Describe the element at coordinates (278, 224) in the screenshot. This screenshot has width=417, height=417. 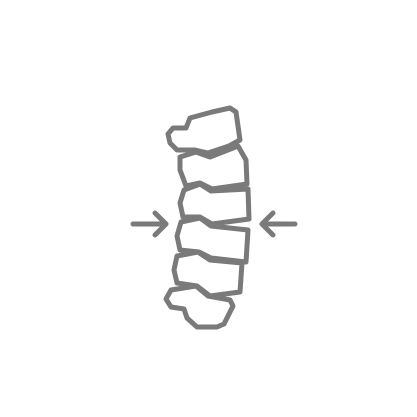
I see `arrow-left-icon` at that location.